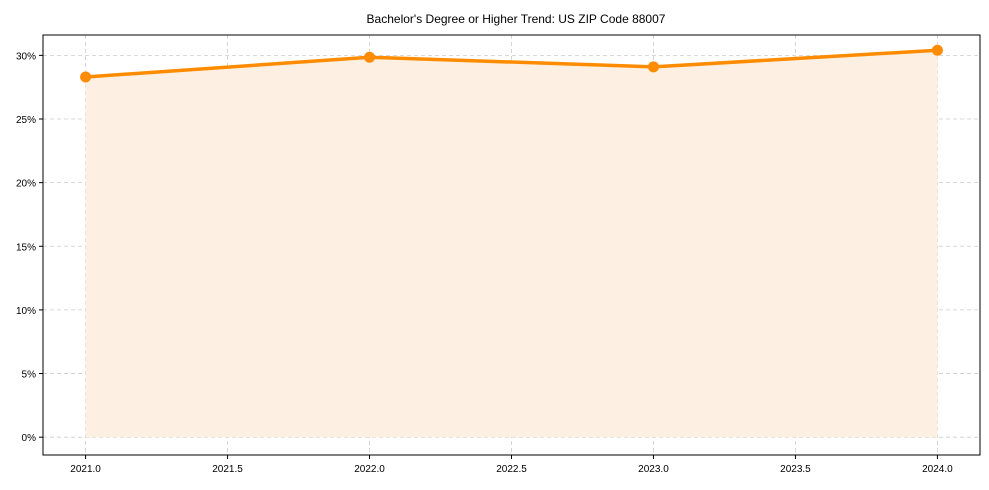 The height and width of the screenshot is (490, 989). I want to click on x-tick-label: 2023.5, so click(795, 469).